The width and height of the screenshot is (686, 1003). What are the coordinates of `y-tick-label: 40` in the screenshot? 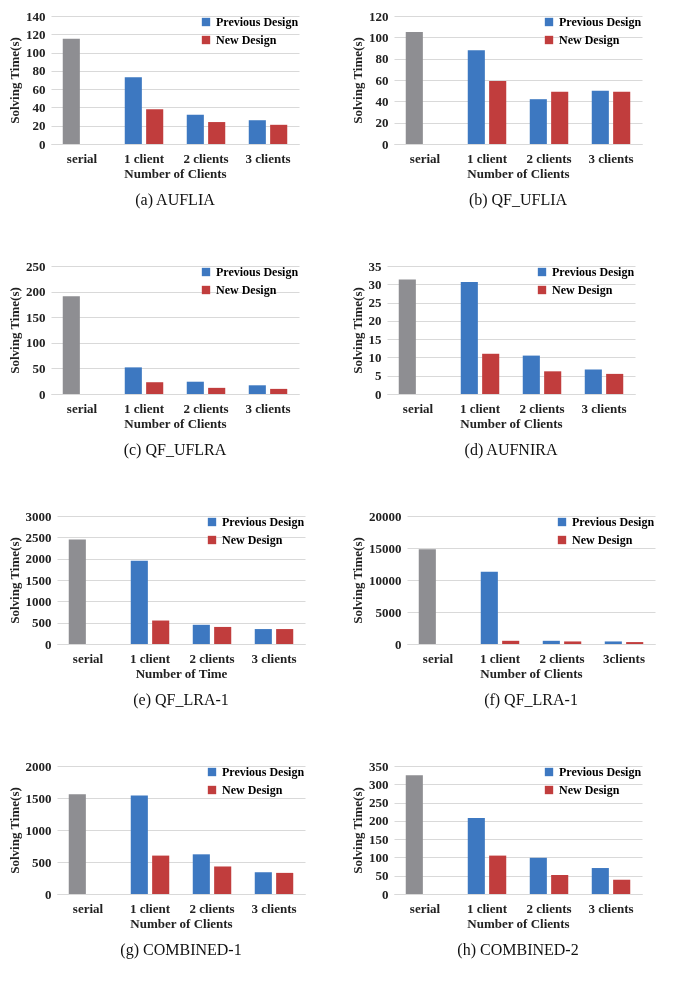 It's located at (382, 101).